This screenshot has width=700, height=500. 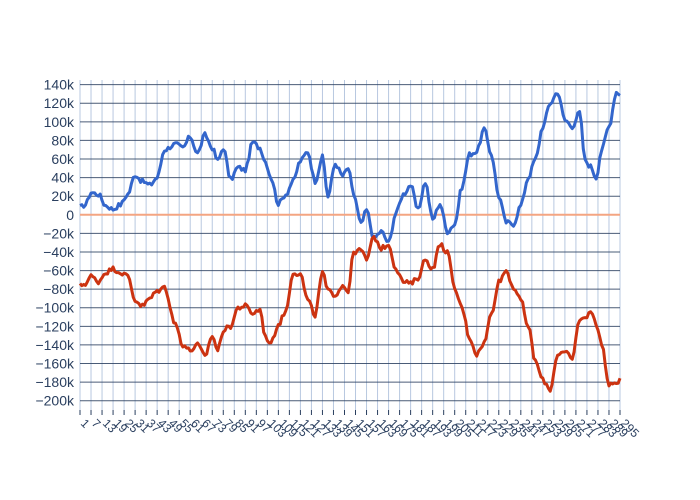 What do you see at coordinates (59, 103) in the screenshot?
I see `y-tick-label: 120k` at bounding box center [59, 103].